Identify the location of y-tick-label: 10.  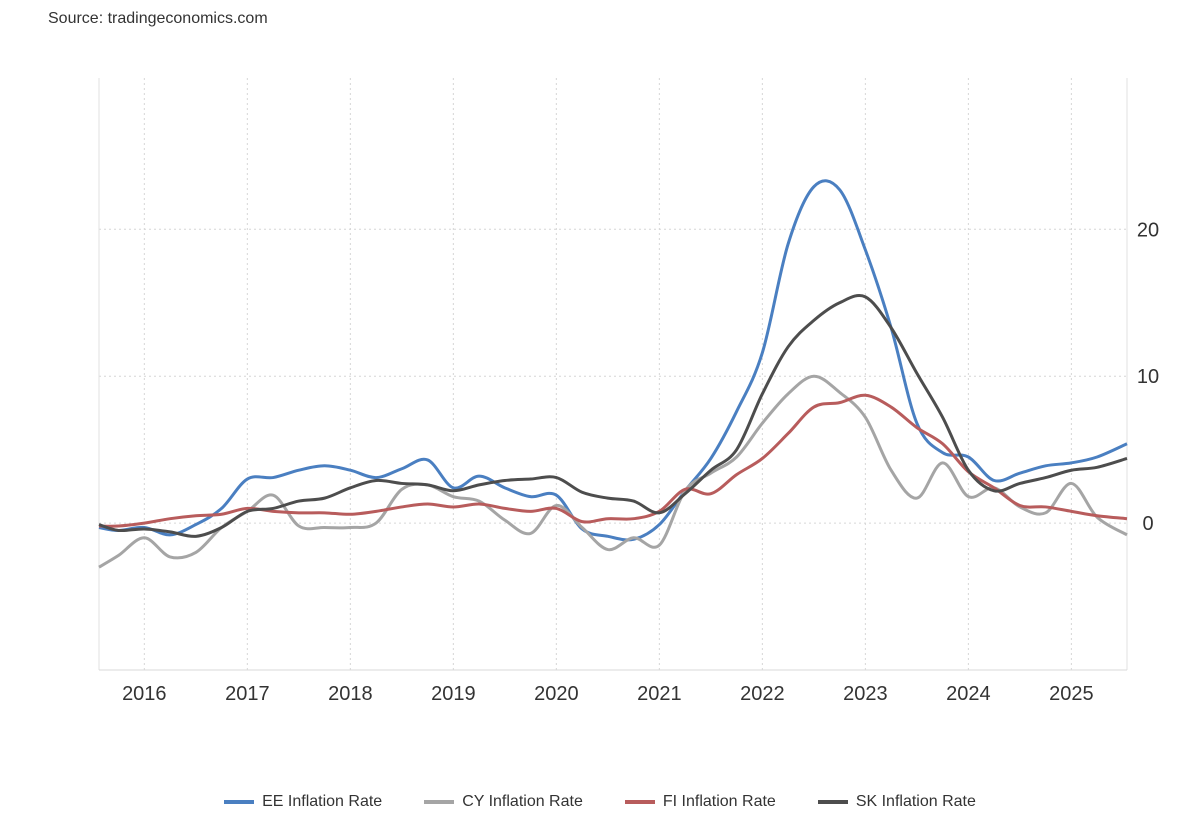
(1148, 377).